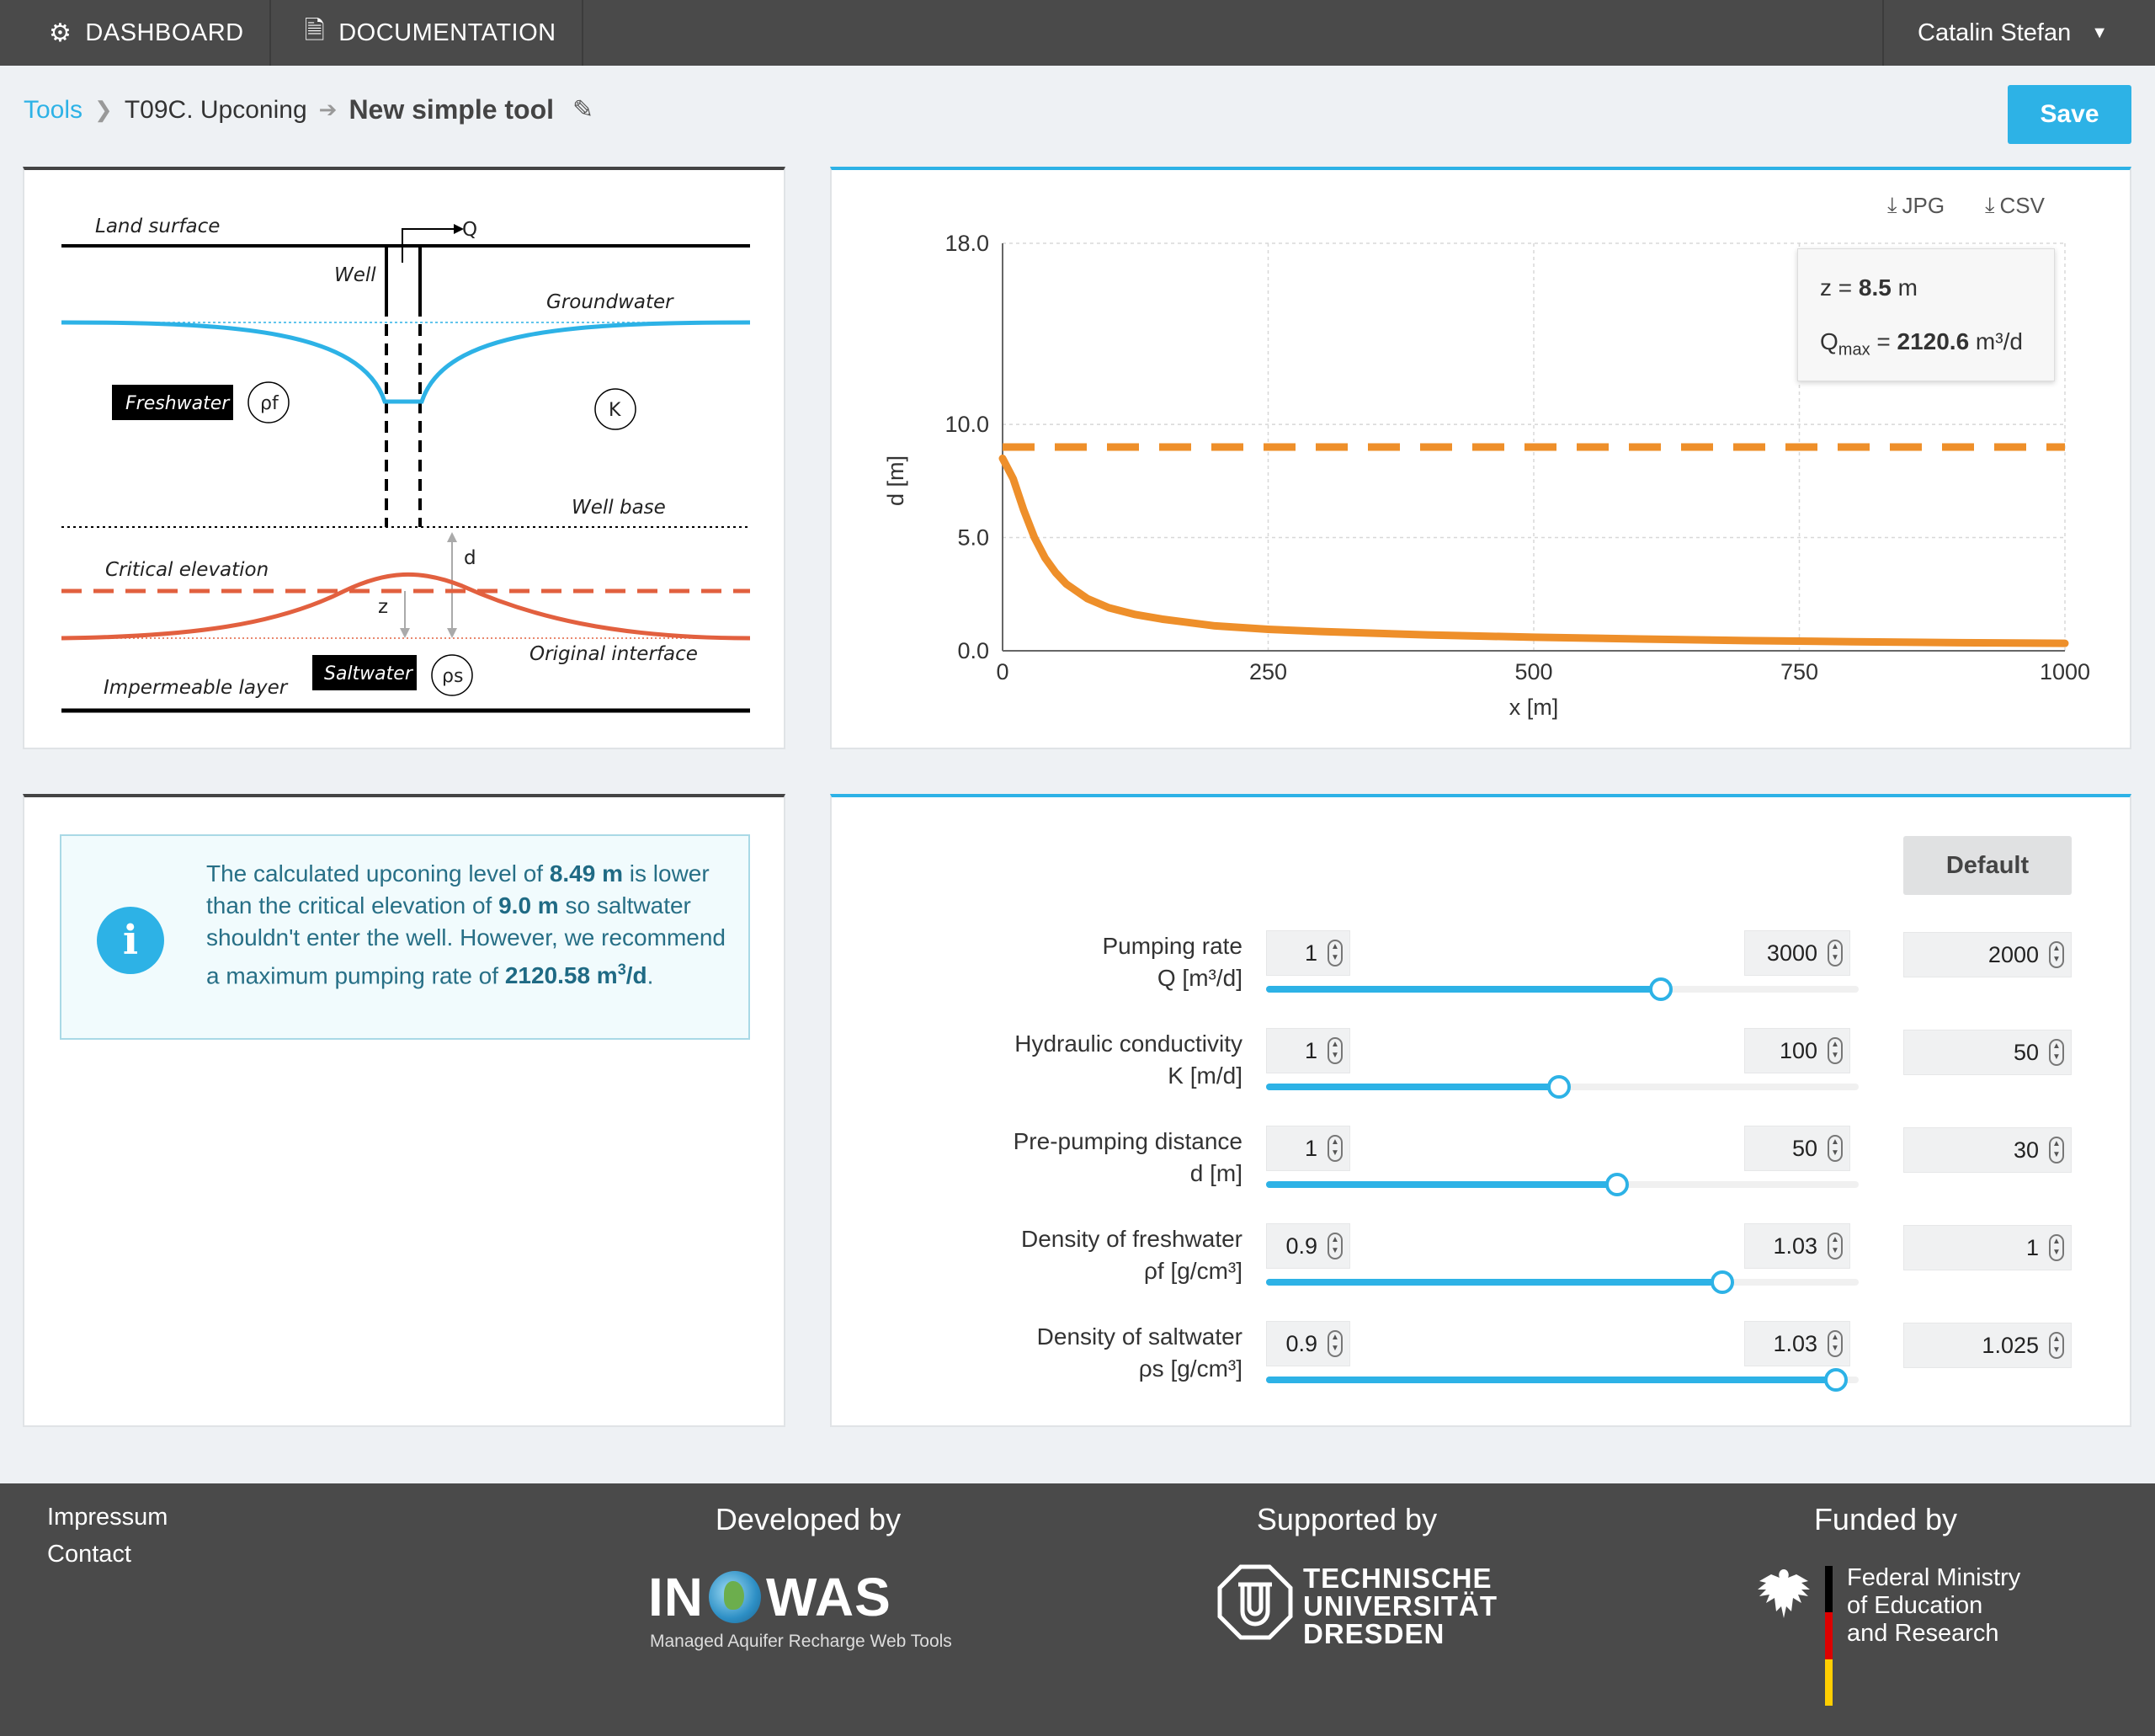 The width and height of the screenshot is (2155, 1736). I want to click on breadcrumb-tools: Tools, so click(53, 109).